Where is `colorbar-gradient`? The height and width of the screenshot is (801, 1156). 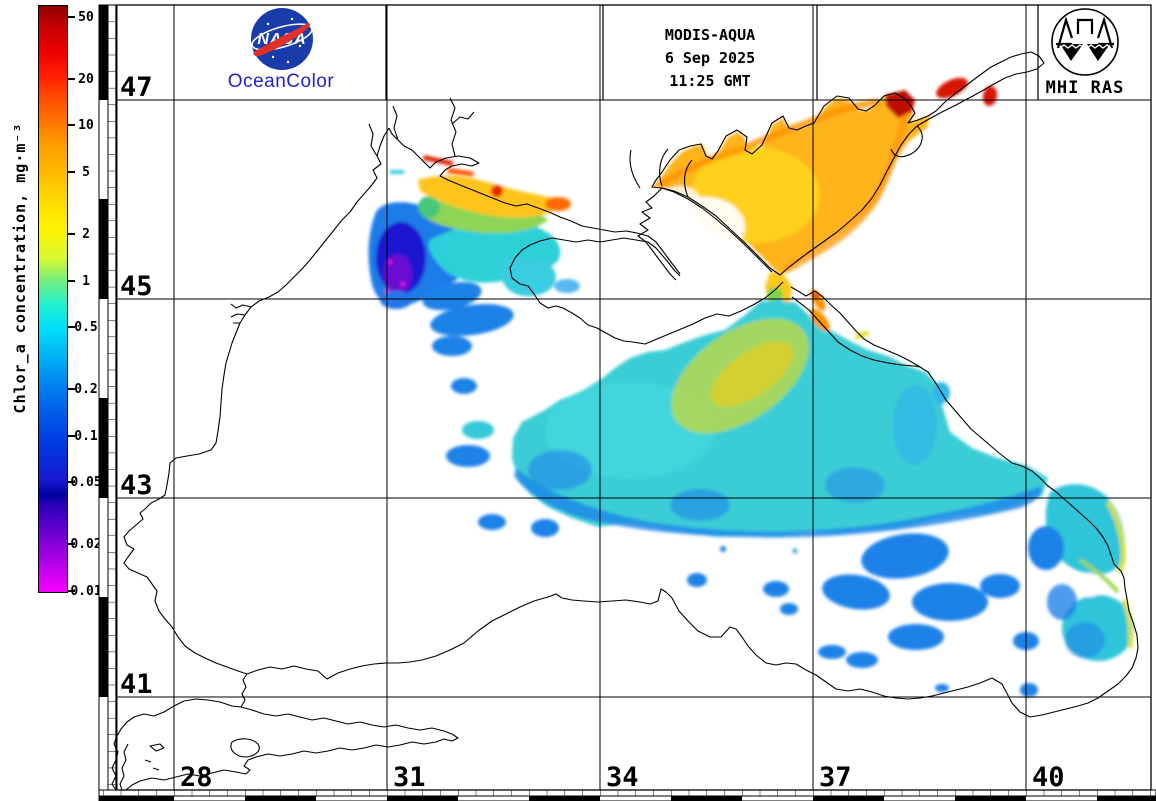 colorbar-gradient is located at coordinates (53, 299).